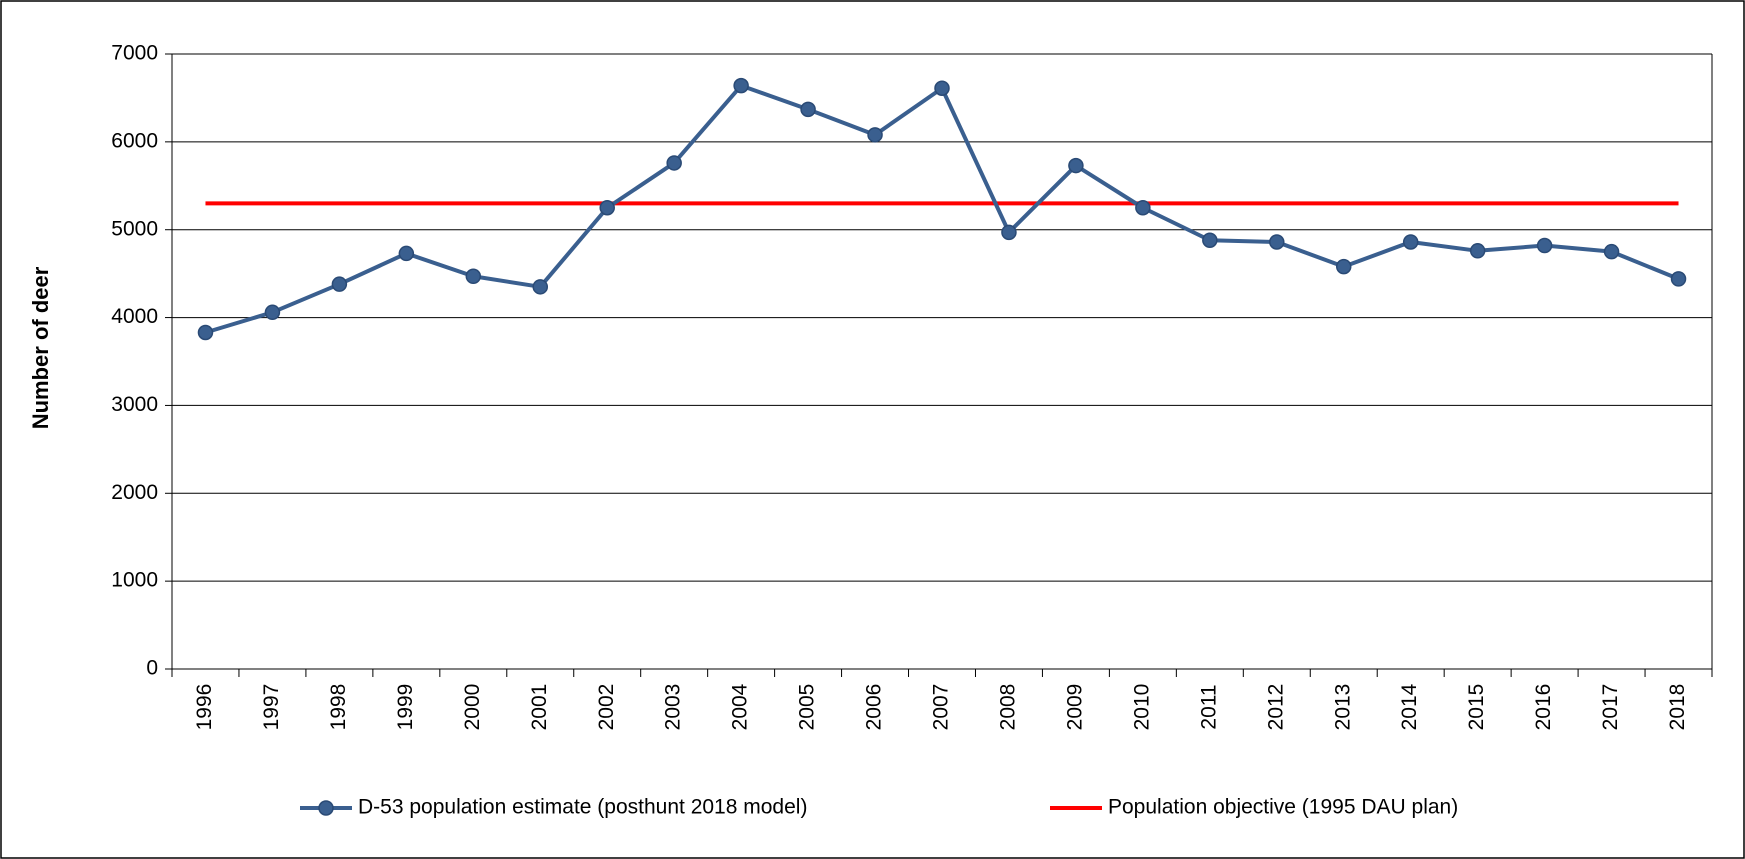 Image resolution: width=1745 pixels, height=859 pixels. What do you see at coordinates (606, 707) in the screenshot?
I see `x-tick-label: 2002` at bounding box center [606, 707].